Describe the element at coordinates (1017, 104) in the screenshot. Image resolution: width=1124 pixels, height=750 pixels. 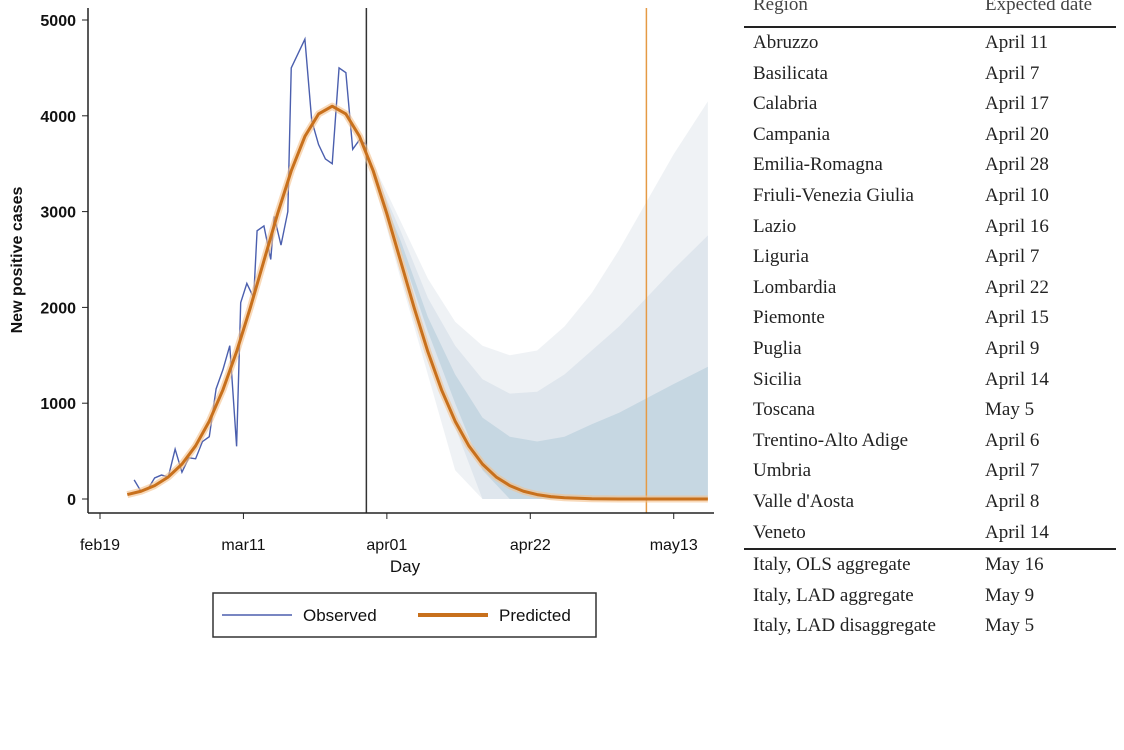
I see `expected-date: April 17` at that location.